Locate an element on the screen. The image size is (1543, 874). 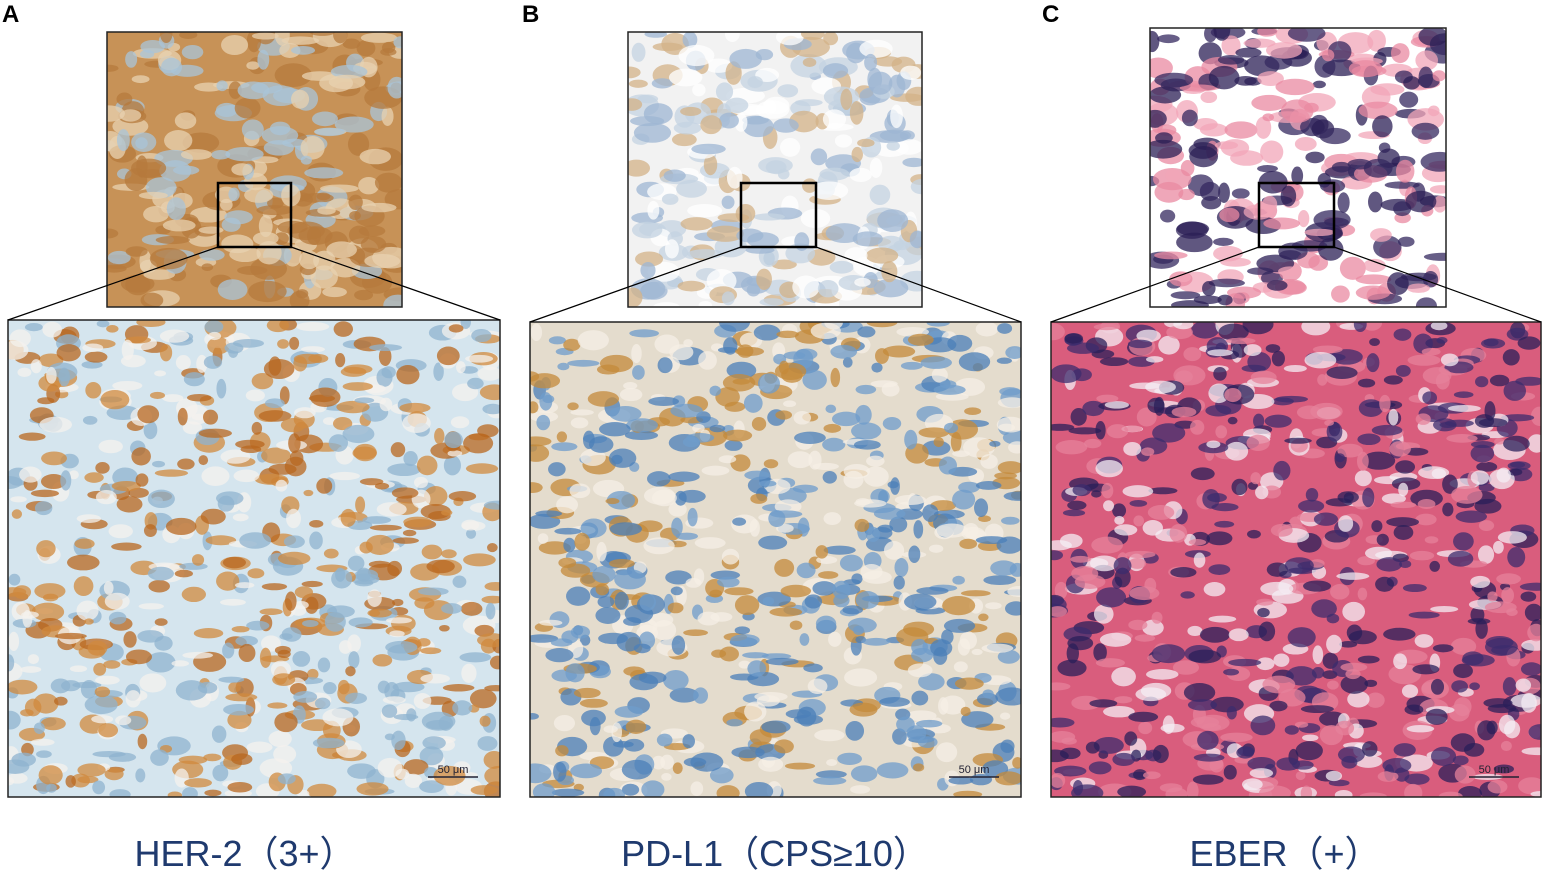
panel-letter: C is located at coordinates (1050, 14).